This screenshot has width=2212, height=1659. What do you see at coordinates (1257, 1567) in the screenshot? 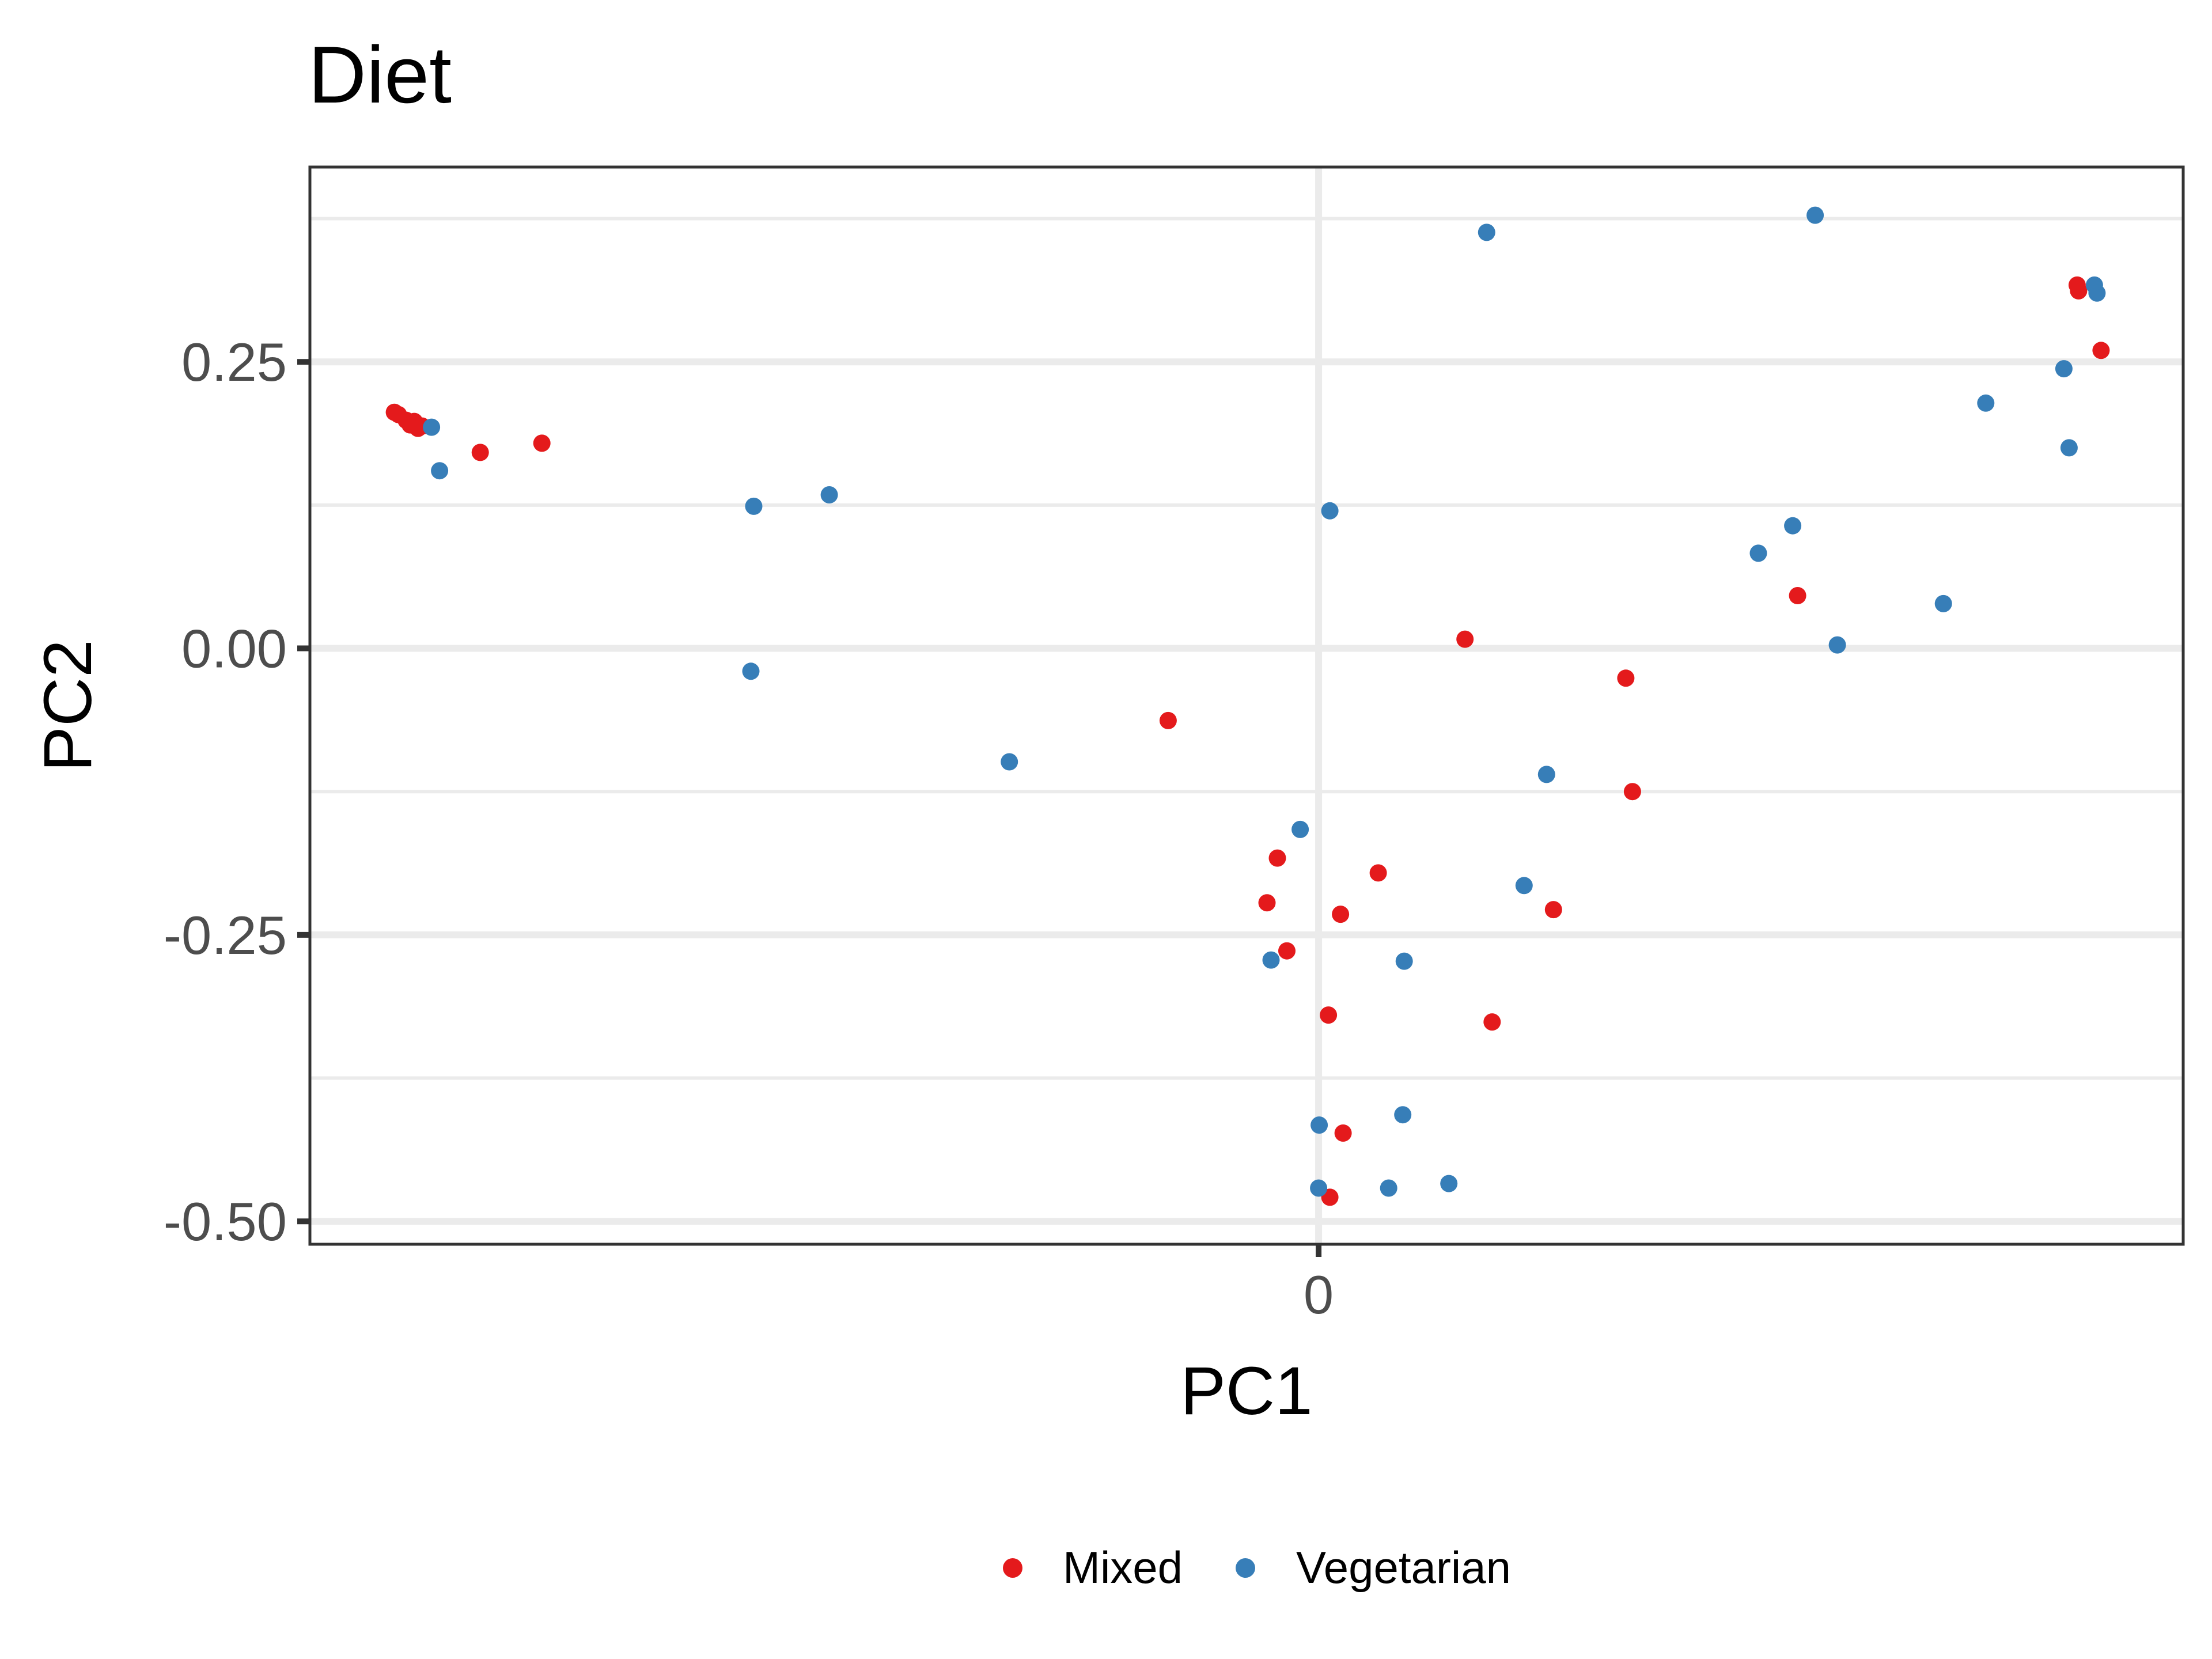
I see `legend: Mixed Vegetarian` at bounding box center [1257, 1567].